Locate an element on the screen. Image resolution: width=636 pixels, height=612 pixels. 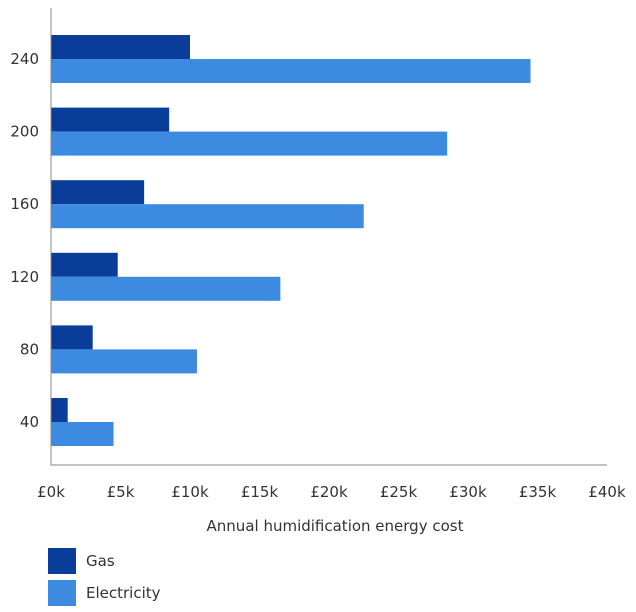
legend-item-gas: Gas is located at coordinates (104, 561).